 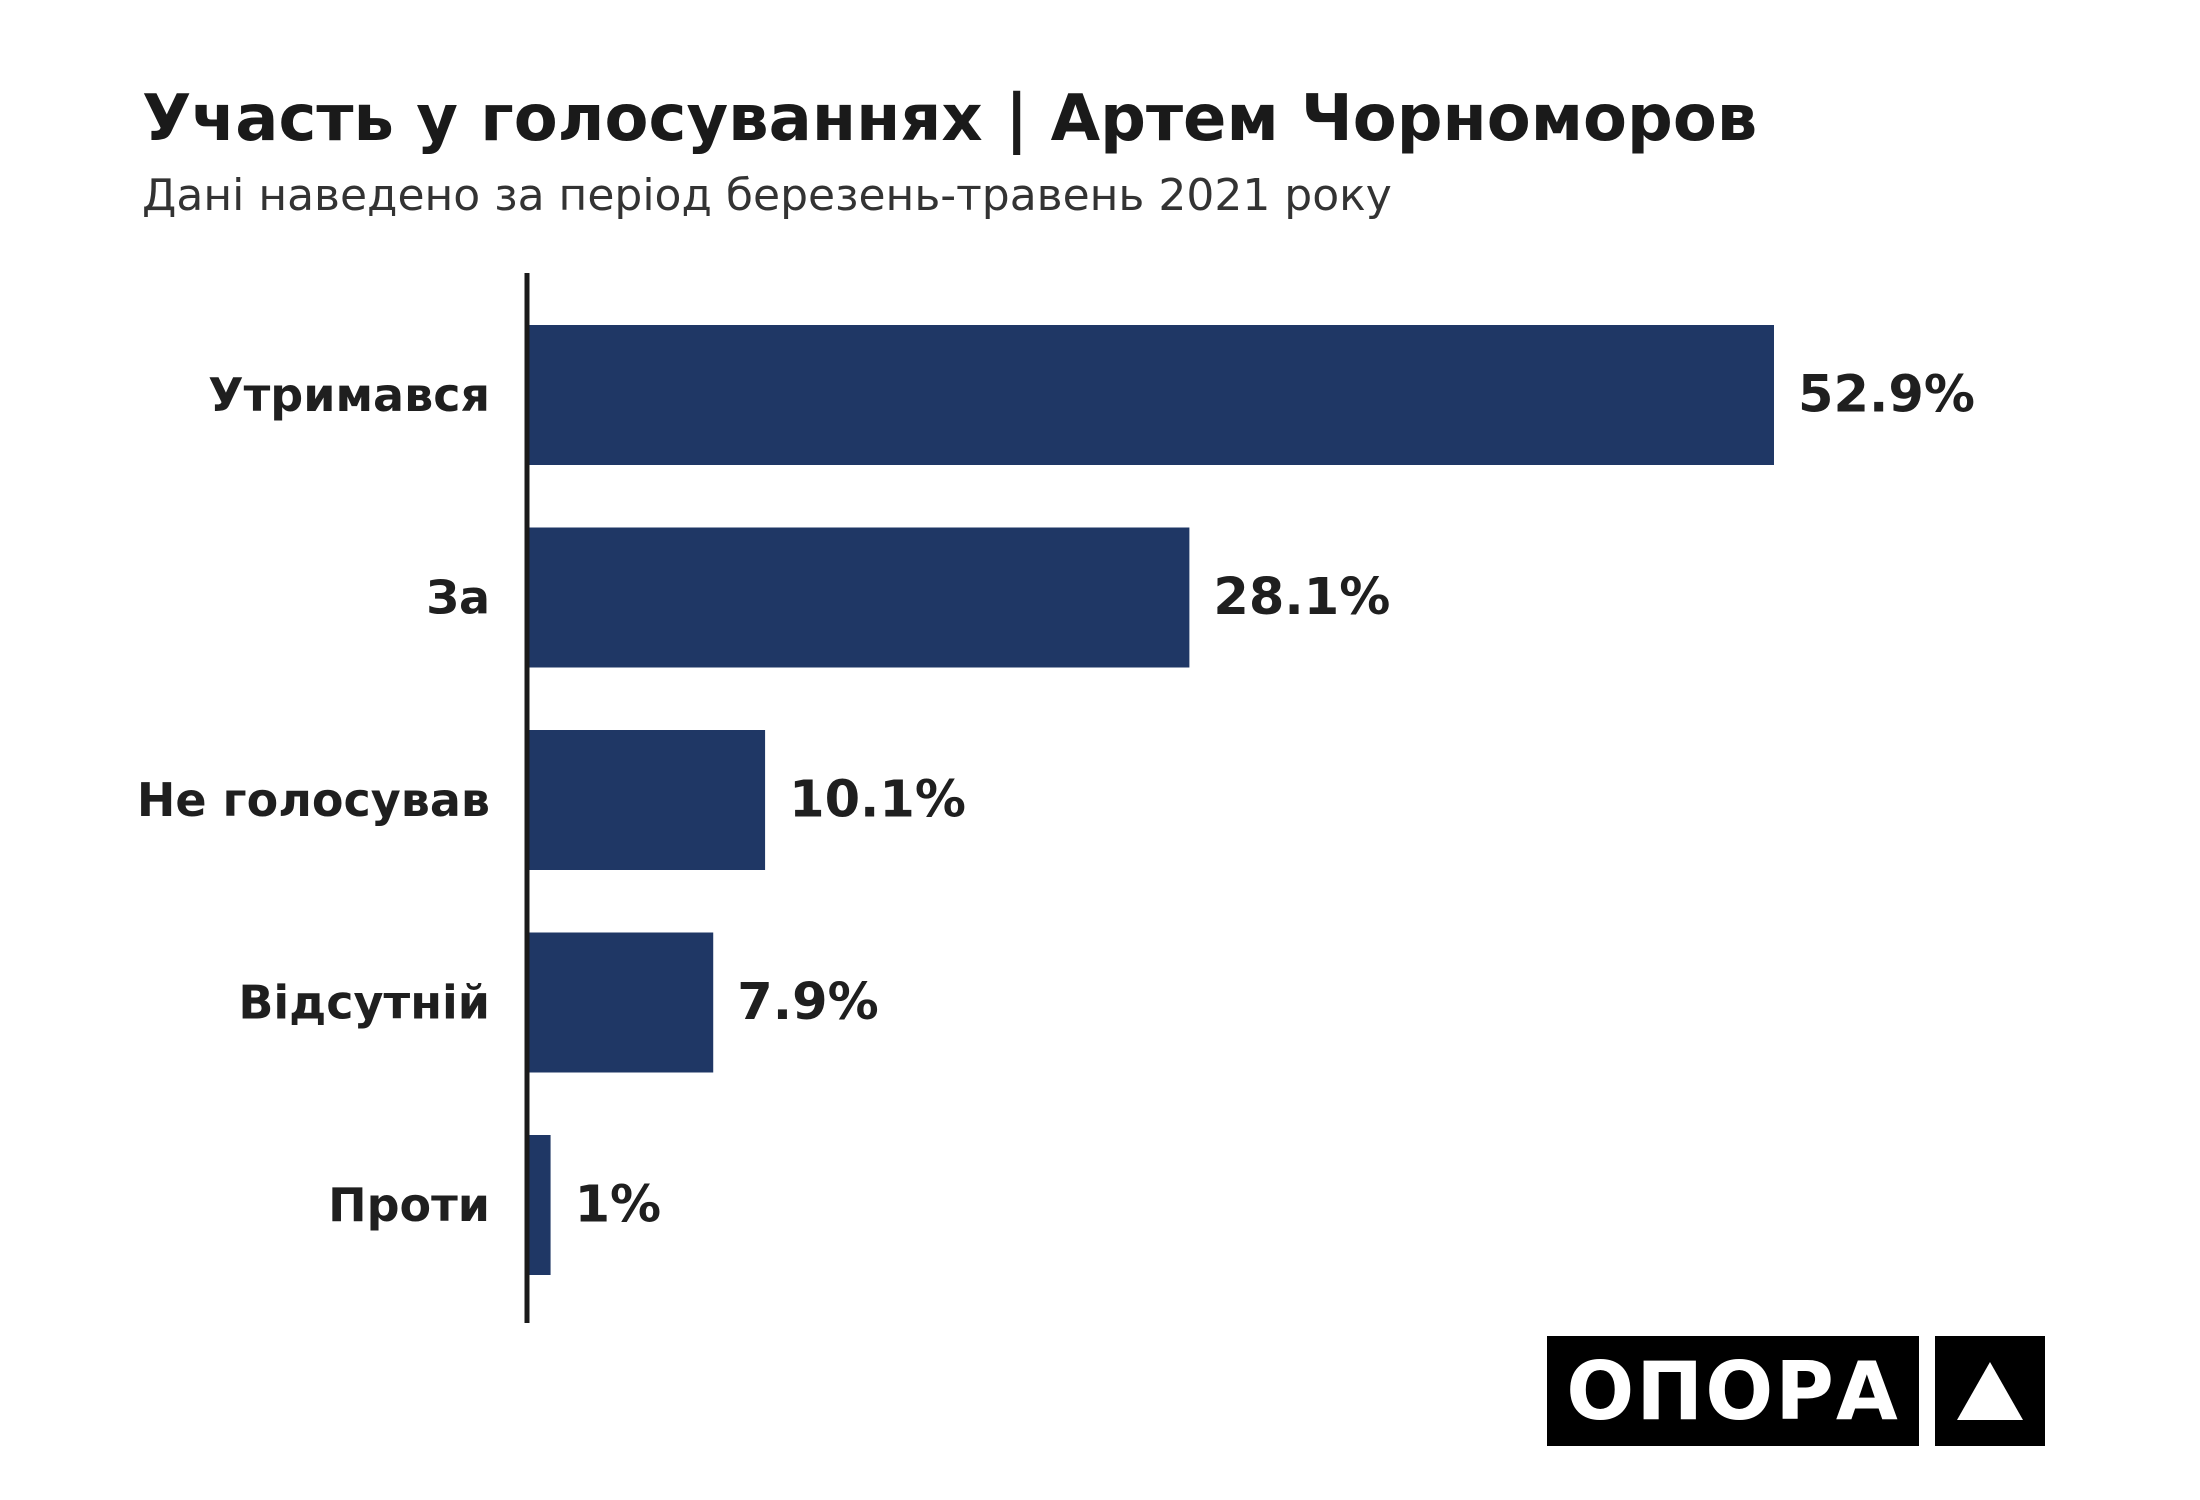 I want to click on opora-logo: ОПОРА, so click(x=1733, y=1391).